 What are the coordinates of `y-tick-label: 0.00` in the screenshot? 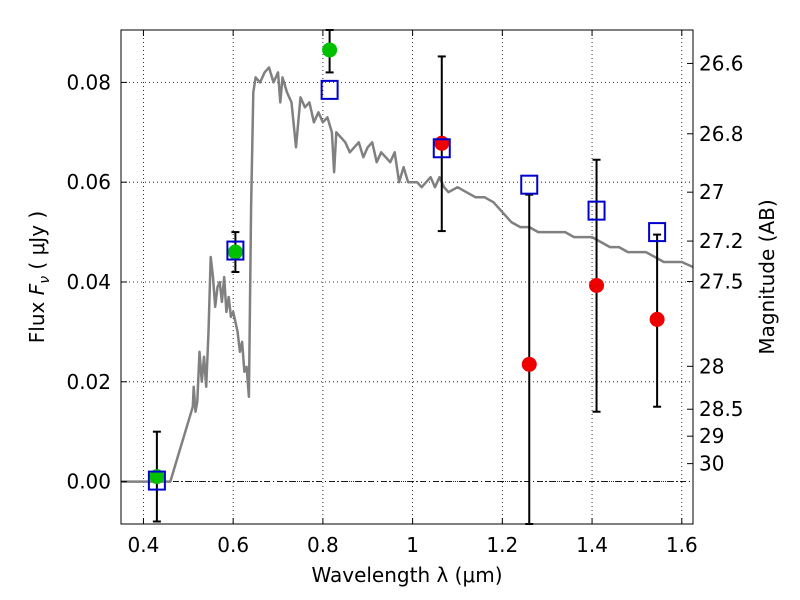 It's located at (88, 482).